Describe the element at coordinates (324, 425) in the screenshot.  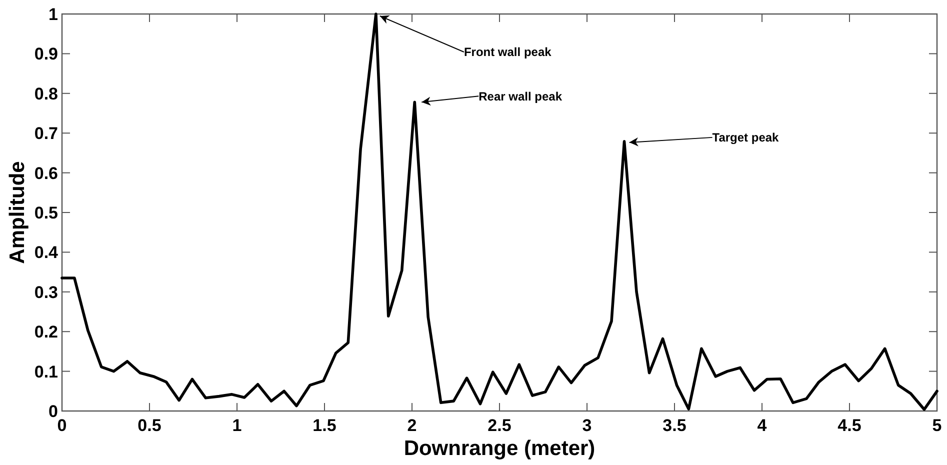
I see `x-tick-label: 1.5` at that location.